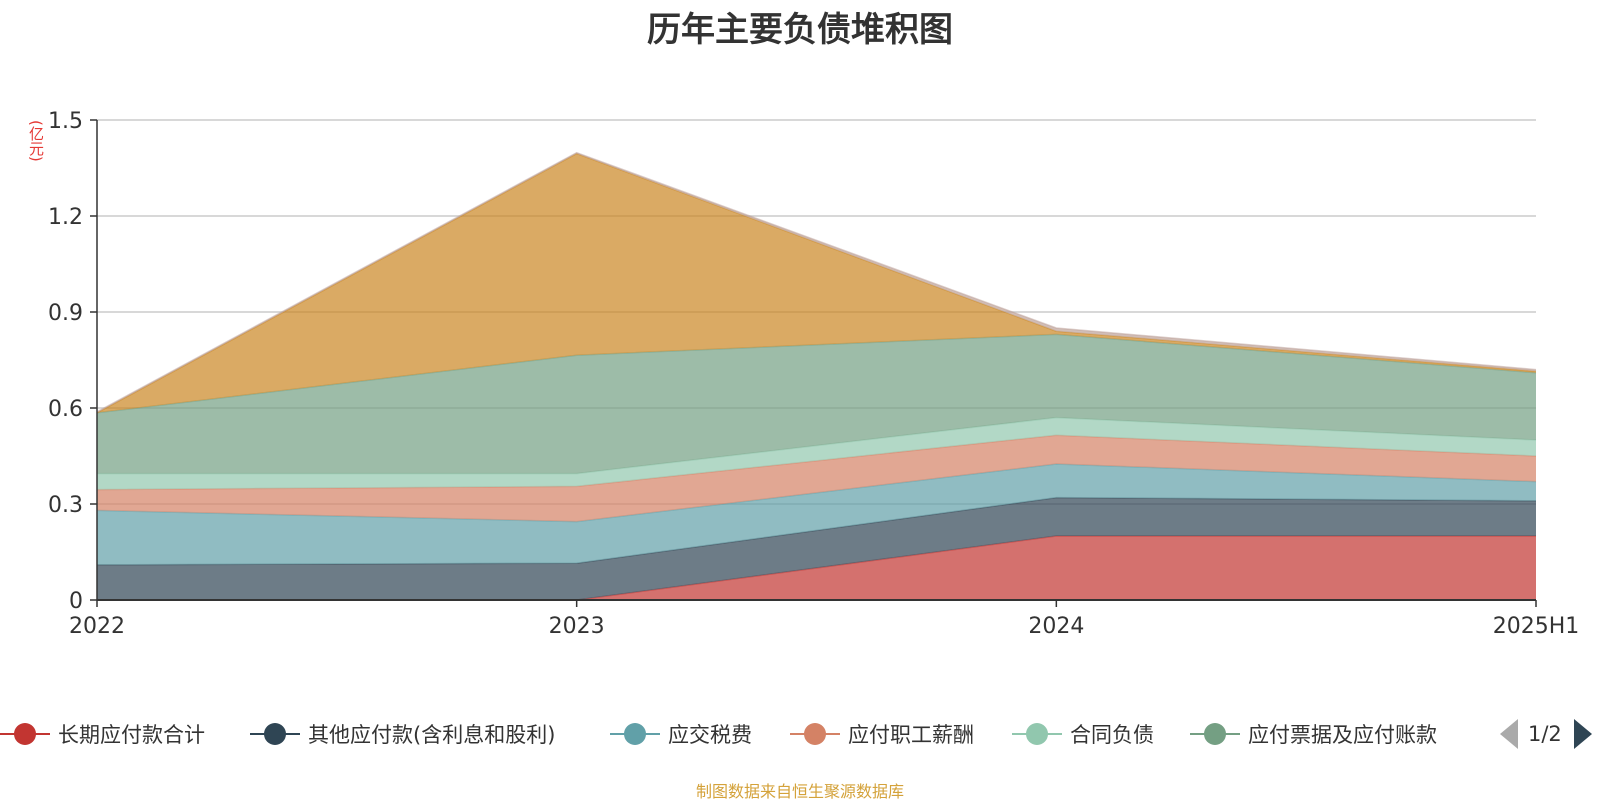  What do you see at coordinates (432, 735) in the screenshot?
I see `legend-label: 其他应付款(含利息和股利)` at bounding box center [432, 735].